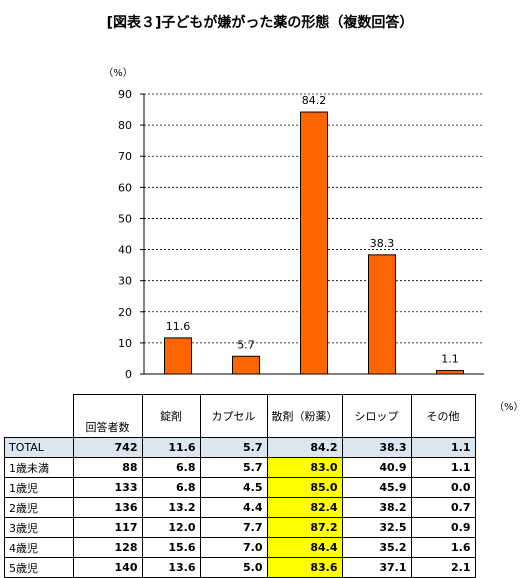 The image size is (520, 578). Describe the element at coordinates (128, 374) in the screenshot. I see `y-tick-label: 0` at that location.